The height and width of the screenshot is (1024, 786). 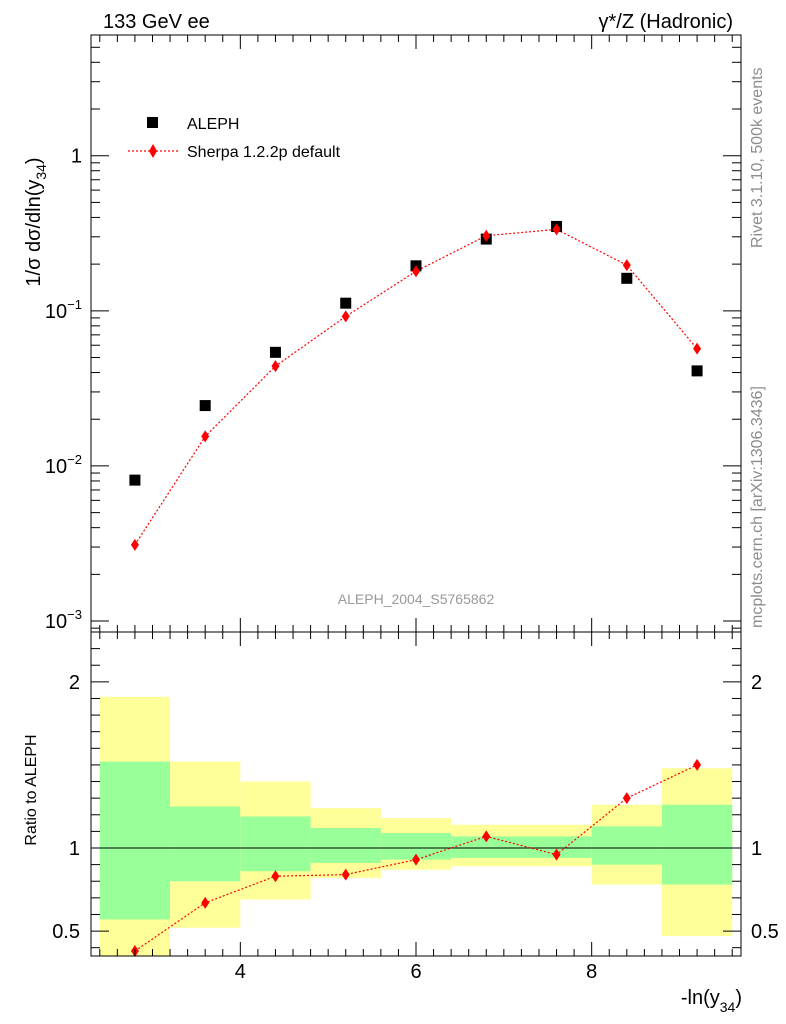 I want to click on main-y-tick-label: 10⁻², so click(x=63, y=465).